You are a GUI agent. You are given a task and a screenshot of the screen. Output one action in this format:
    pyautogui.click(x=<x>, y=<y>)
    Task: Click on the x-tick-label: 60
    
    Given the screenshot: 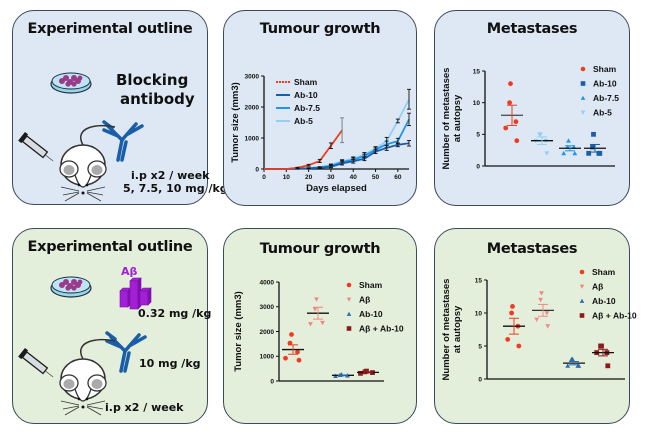 What is the action you would take?
    pyautogui.click(x=398, y=177)
    